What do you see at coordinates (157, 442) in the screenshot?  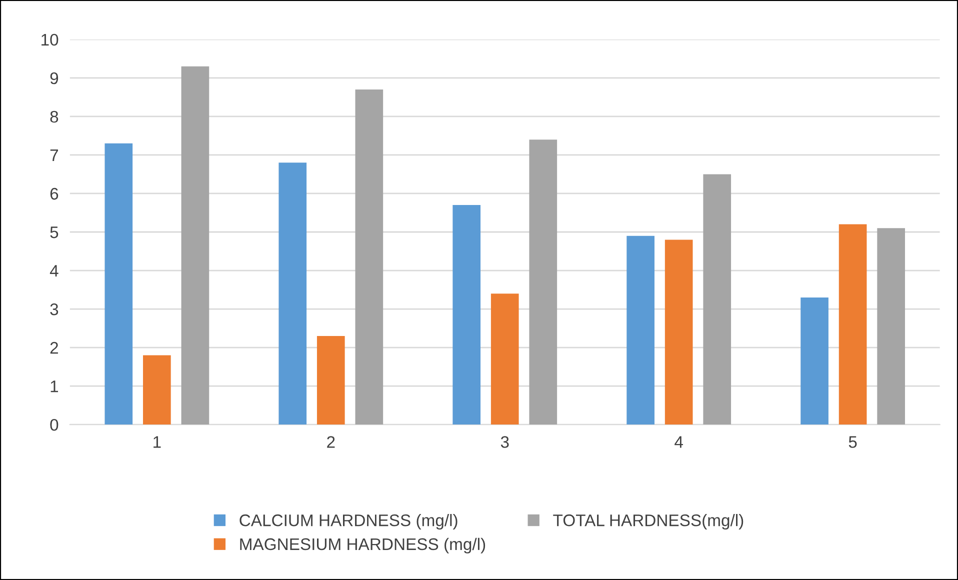 I see `x-tick-label: 1` at bounding box center [157, 442].